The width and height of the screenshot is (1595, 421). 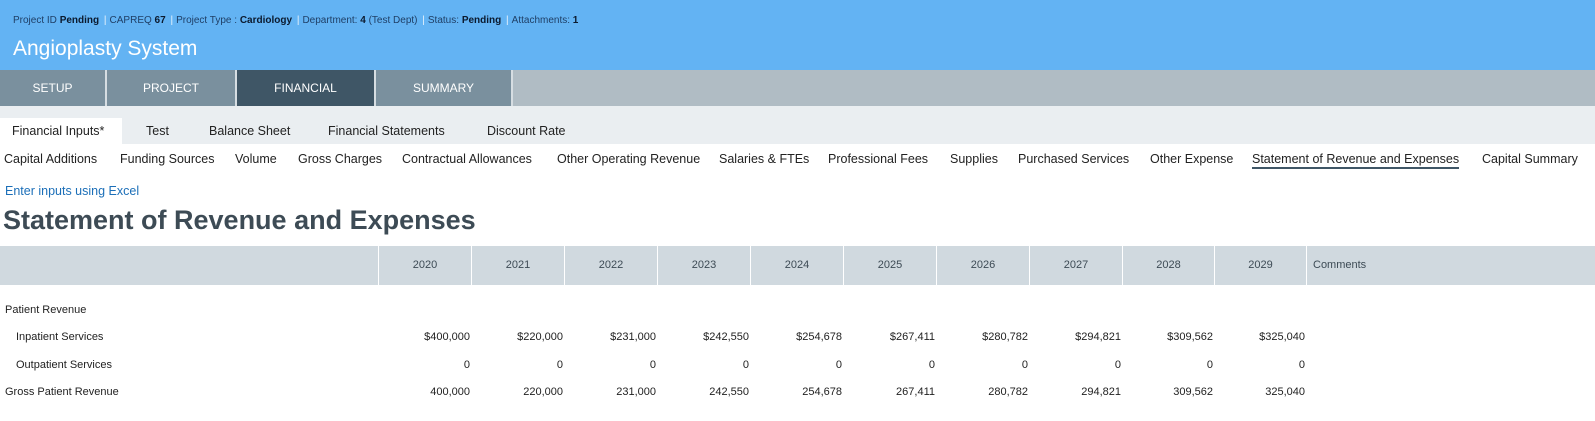 I want to click on table-cell: $267,411, so click(x=912, y=337).